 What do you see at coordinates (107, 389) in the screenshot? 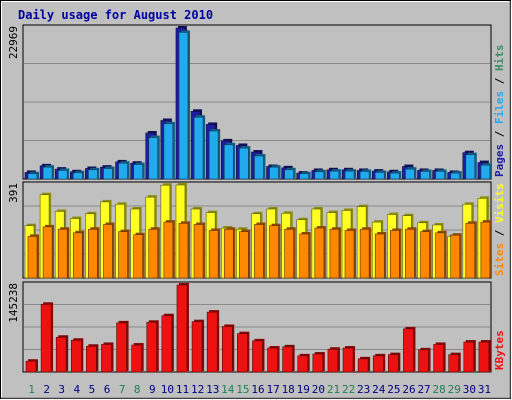
I see `x-tick-label-day-6: 6` at bounding box center [107, 389].